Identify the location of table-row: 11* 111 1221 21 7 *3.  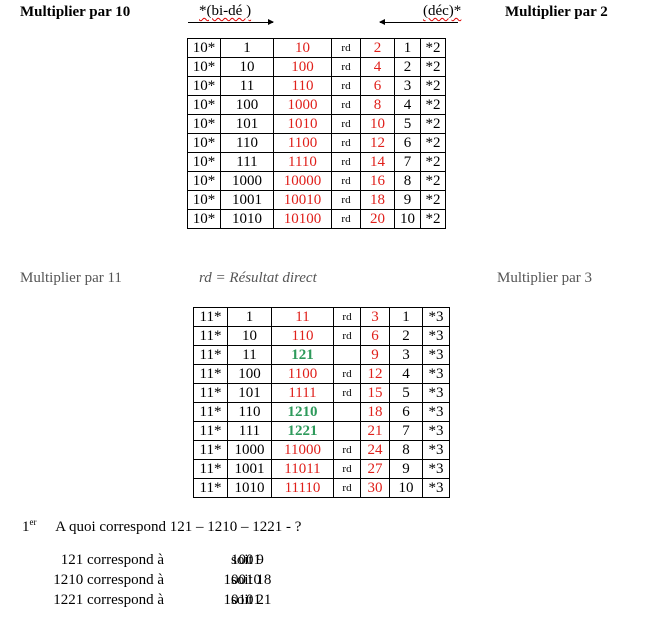
(321, 431).